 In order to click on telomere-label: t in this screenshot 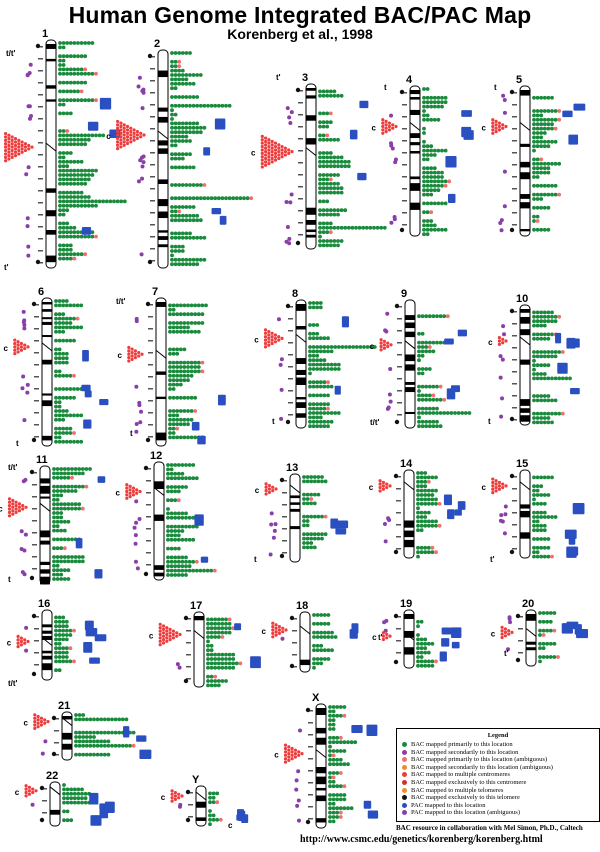, I will do `click(385, 87)`.